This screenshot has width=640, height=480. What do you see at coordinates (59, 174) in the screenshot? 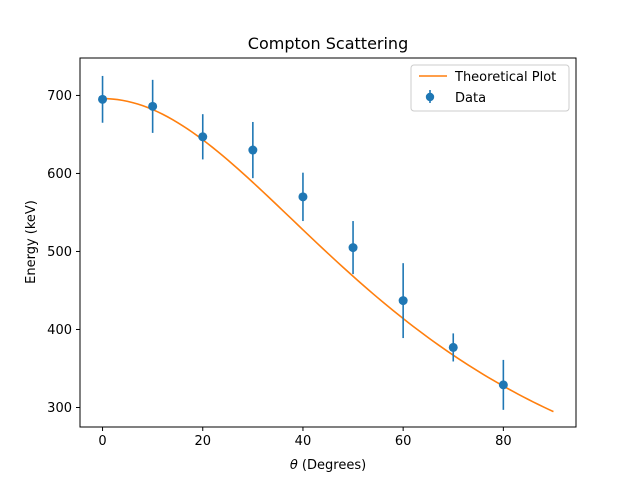
I see `y-tick-label: 600` at bounding box center [59, 174].